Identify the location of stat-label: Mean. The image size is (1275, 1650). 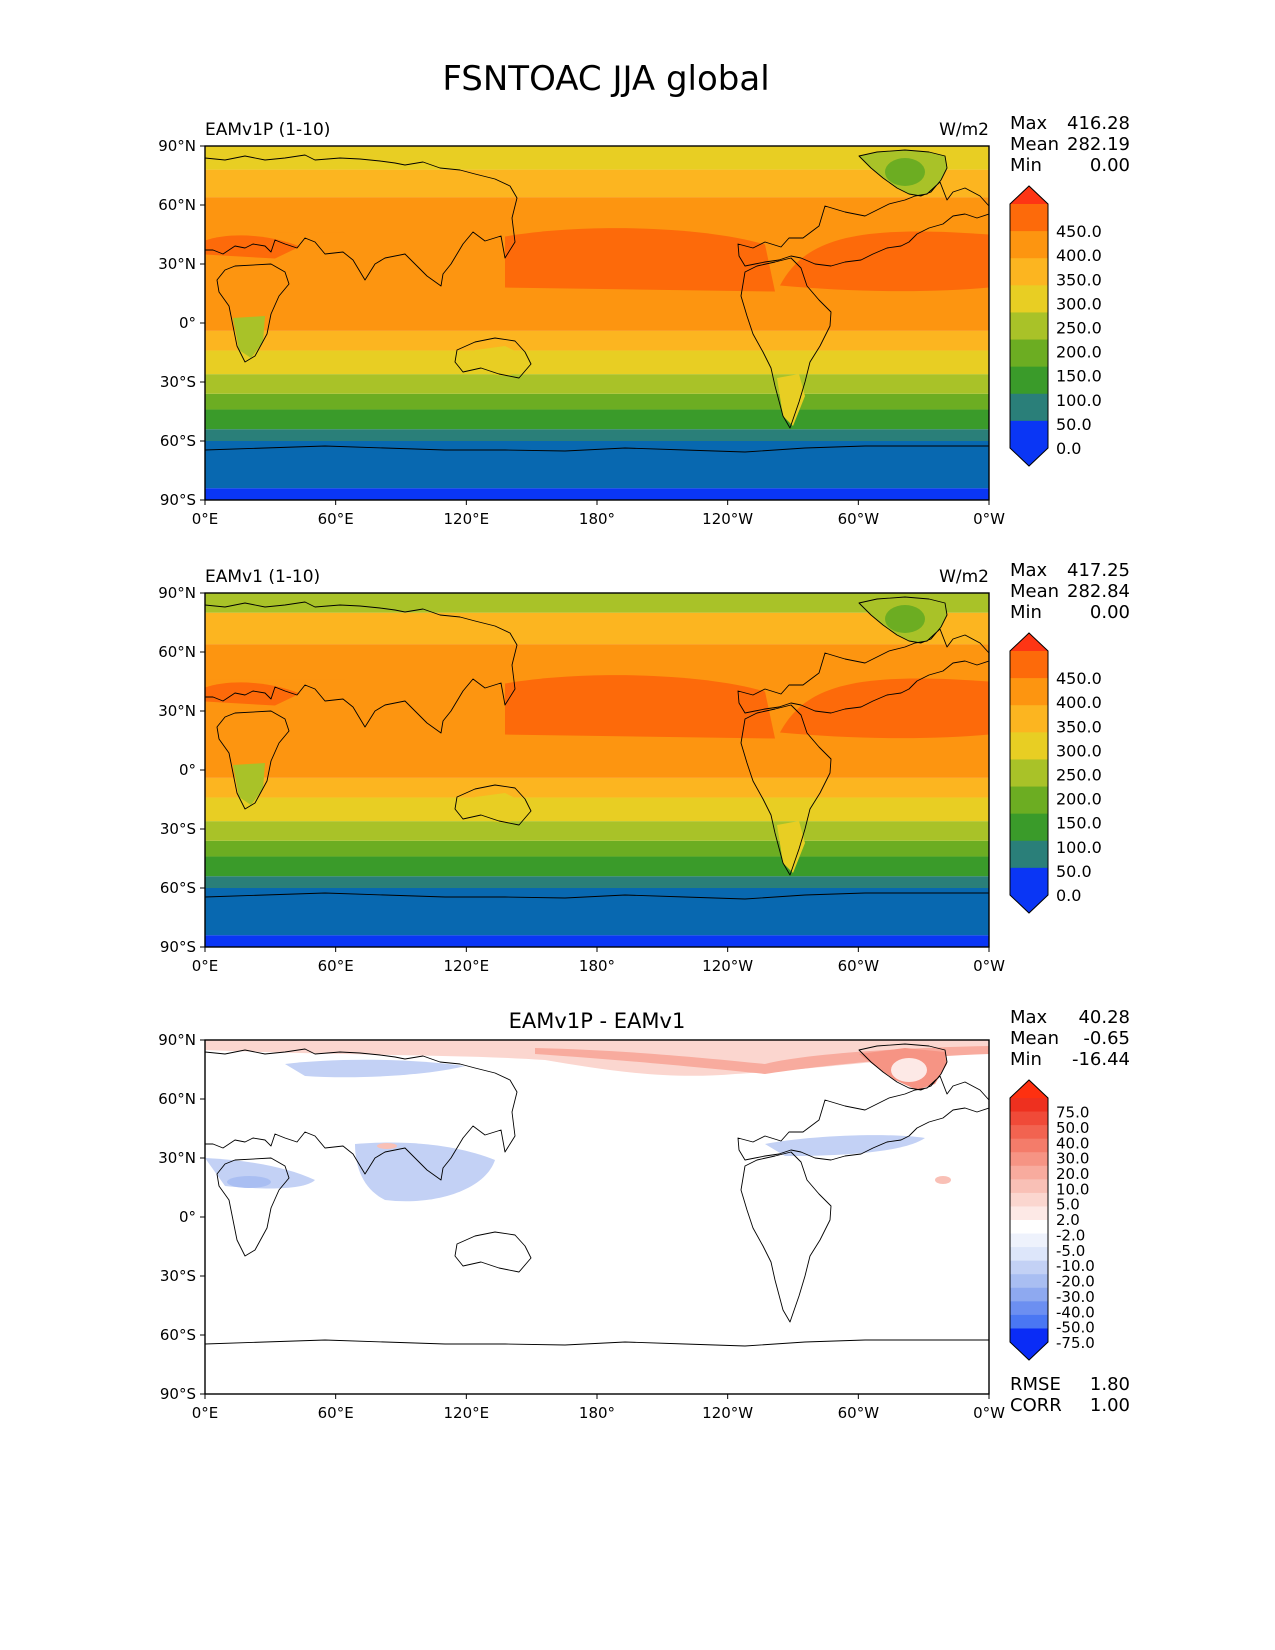
(1034, 144).